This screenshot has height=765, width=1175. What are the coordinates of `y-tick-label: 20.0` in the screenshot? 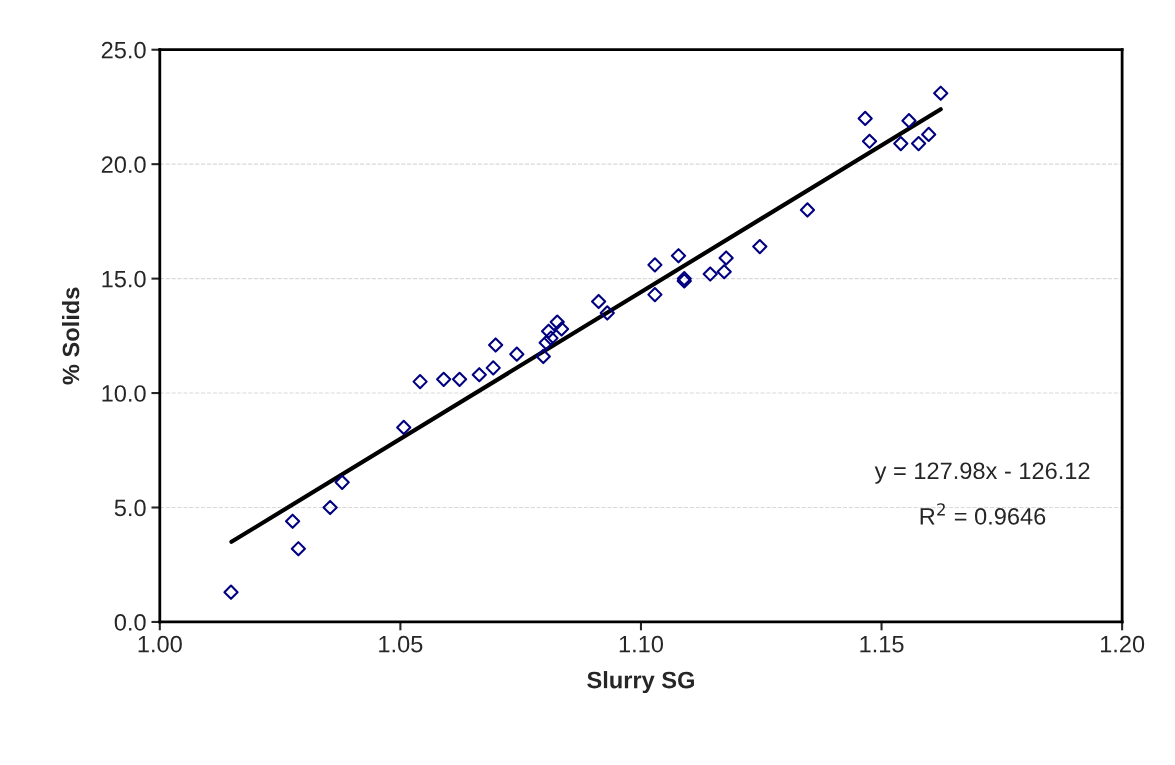 It's located at (123, 164).